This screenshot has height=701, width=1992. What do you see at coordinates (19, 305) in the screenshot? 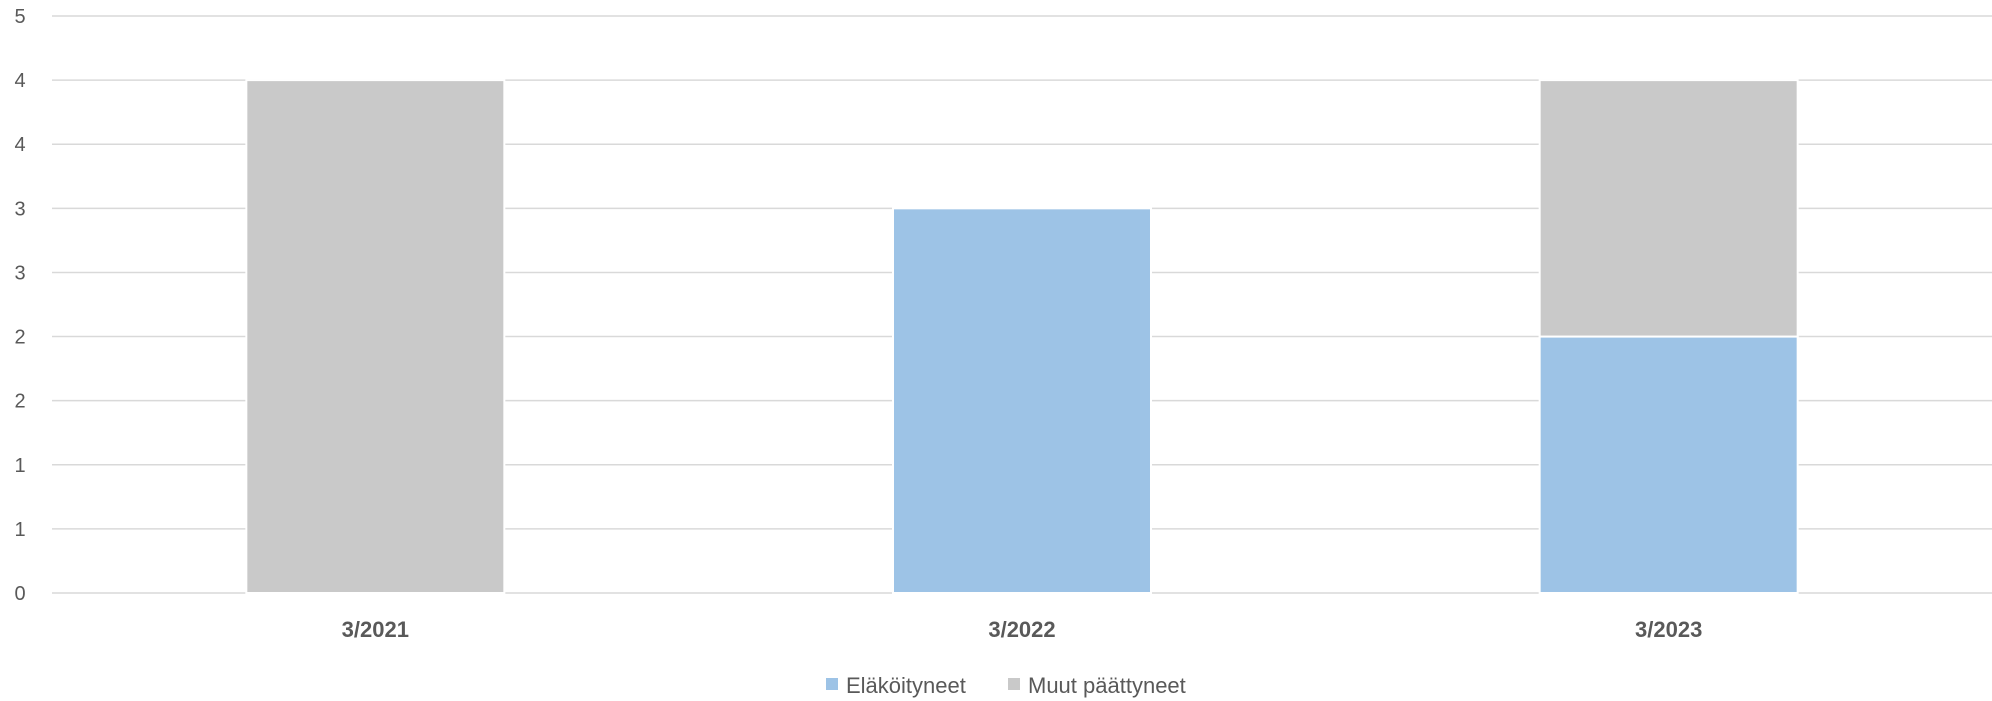
I see `y-axis-tick-labels: 0 1 1 2 2 3 3 4 4 5` at bounding box center [19, 305].